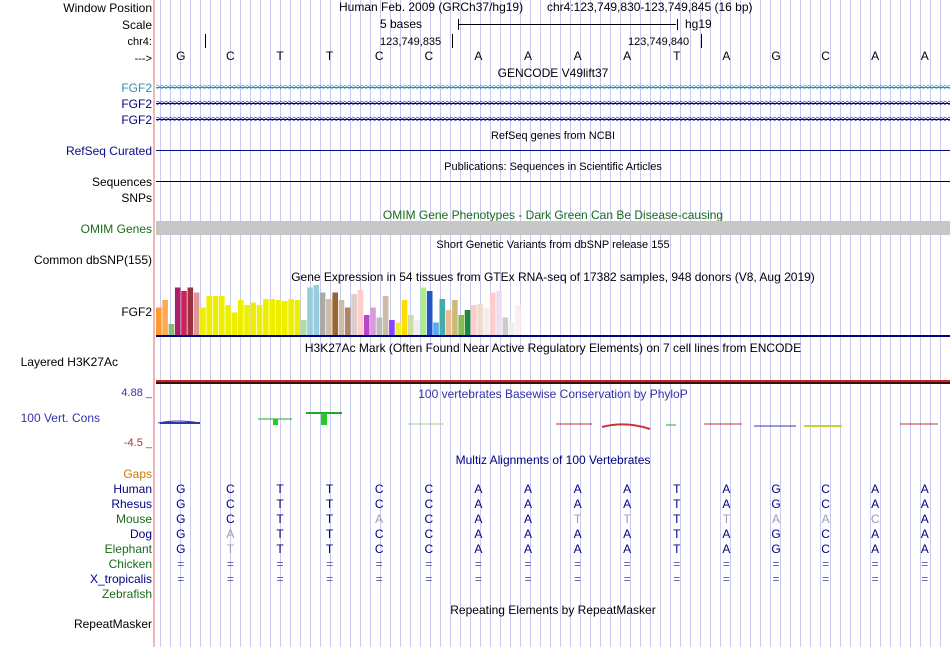  Describe the element at coordinates (130, 564) in the screenshot. I see `species-label: Chicken` at that location.